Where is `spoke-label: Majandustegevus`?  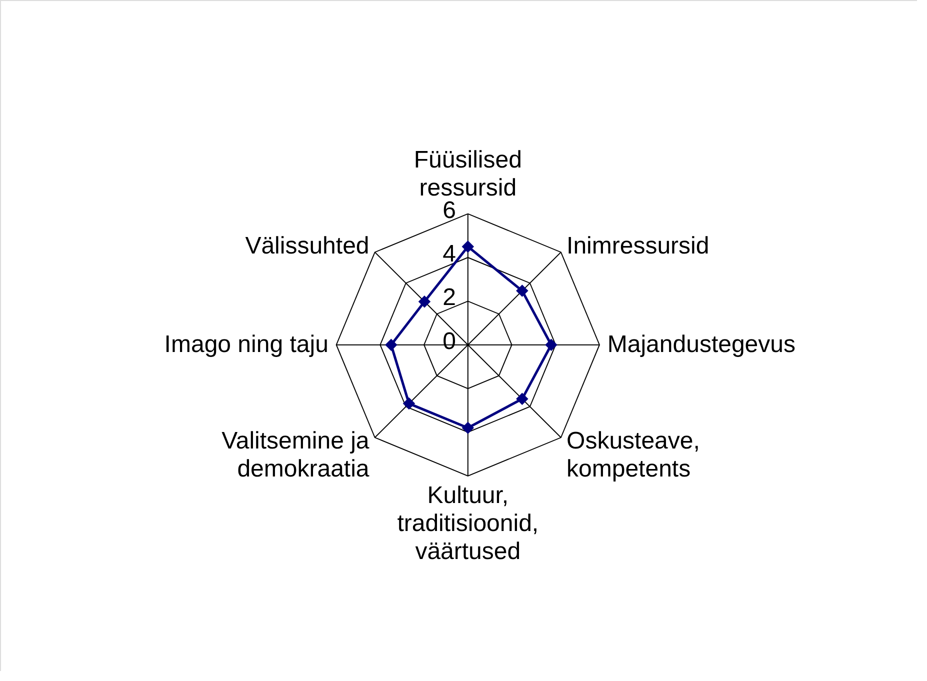 spoke-label: Majandustegevus is located at coordinates (701, 344).